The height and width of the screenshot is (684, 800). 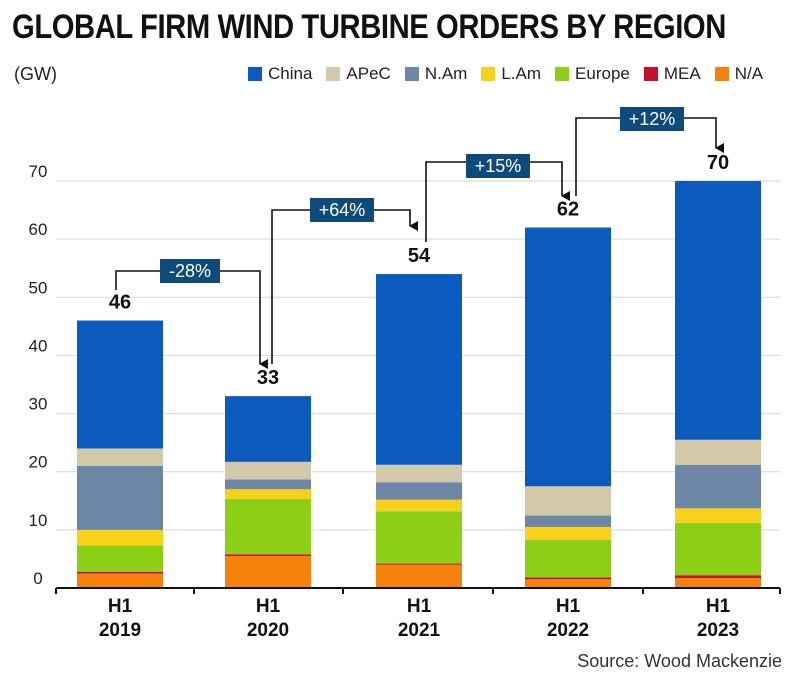 What do you see at coordinates (38, 520) in the screenshot?
I see `y-tick-label: 10` at bounding box center [38, 520].